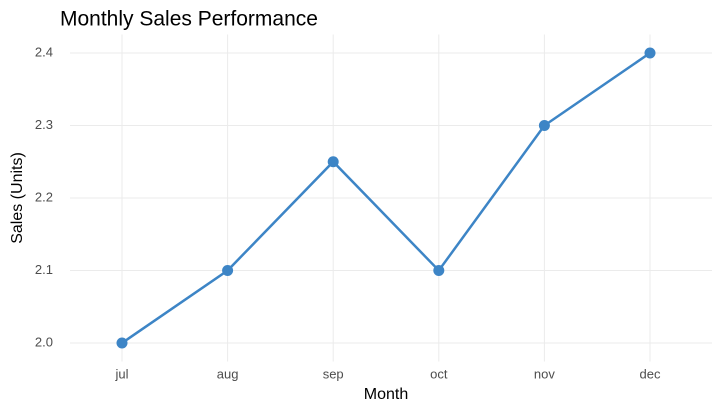  Describe the element at coordinates (44, 269) in the screenshot. I see `y-tick-label: 2.1` at that location.